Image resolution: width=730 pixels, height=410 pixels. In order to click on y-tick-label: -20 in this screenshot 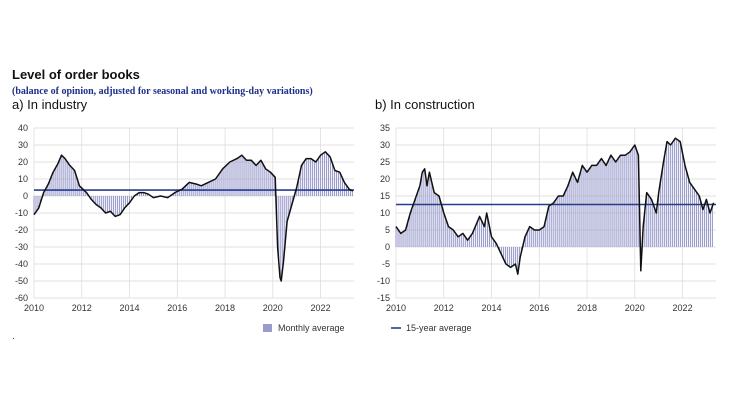, I will do `click(21, 230)`.